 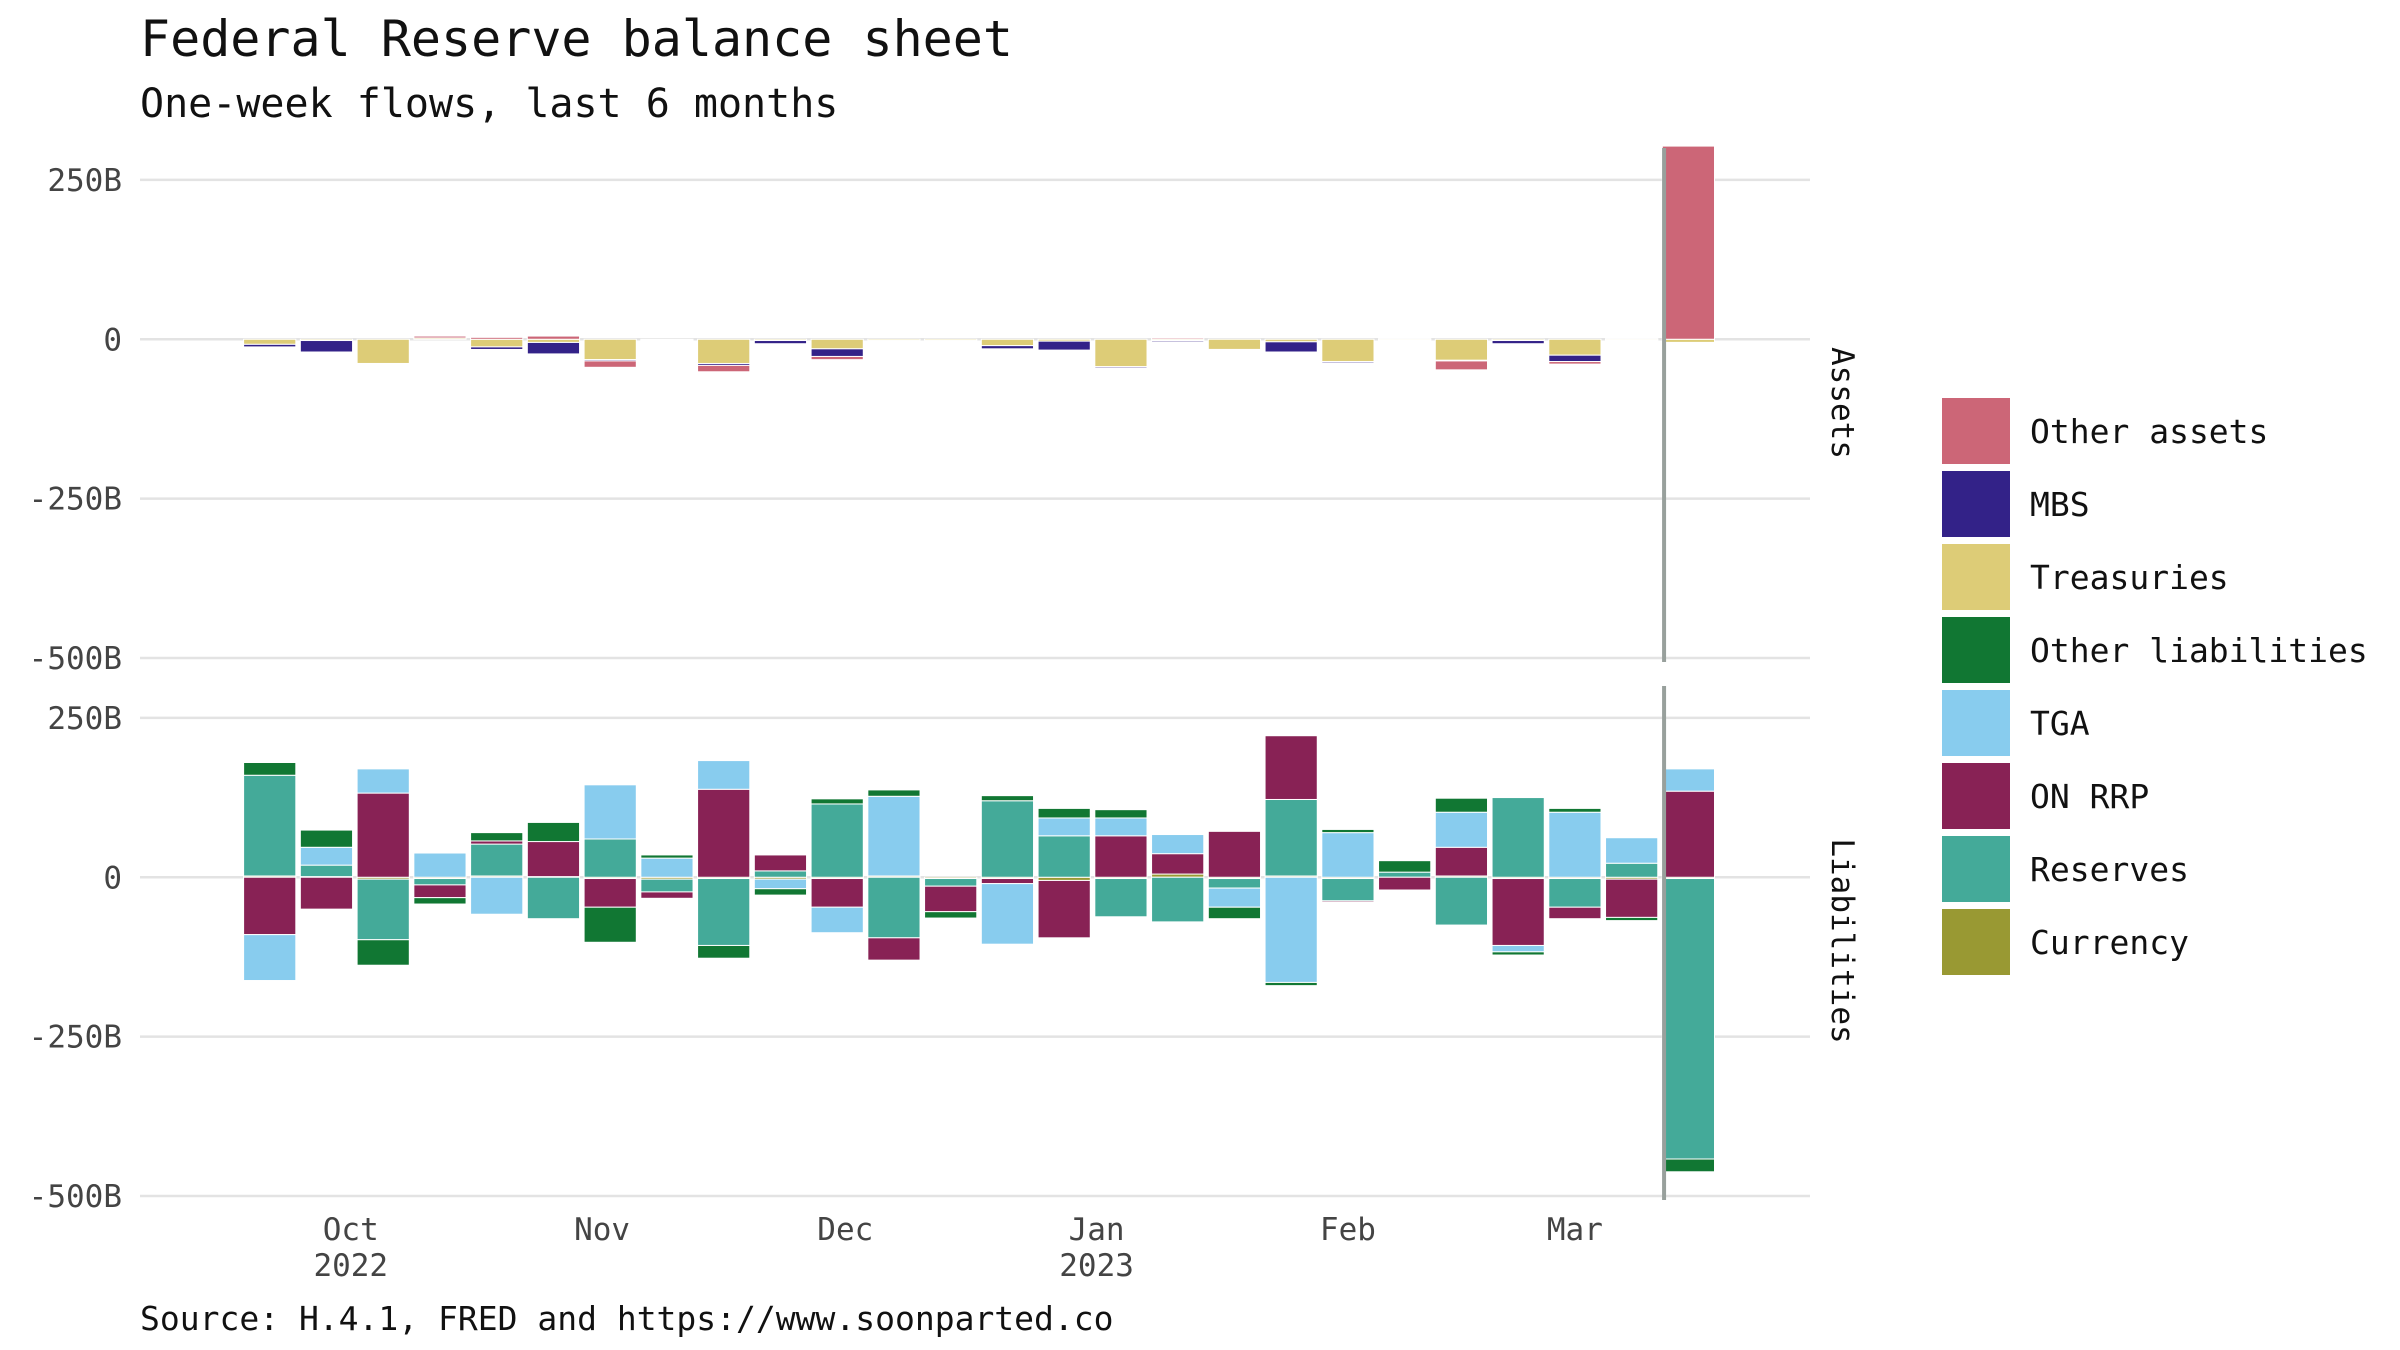 I want to click on legend-swatch-currency, so click(x=1976, y=942).